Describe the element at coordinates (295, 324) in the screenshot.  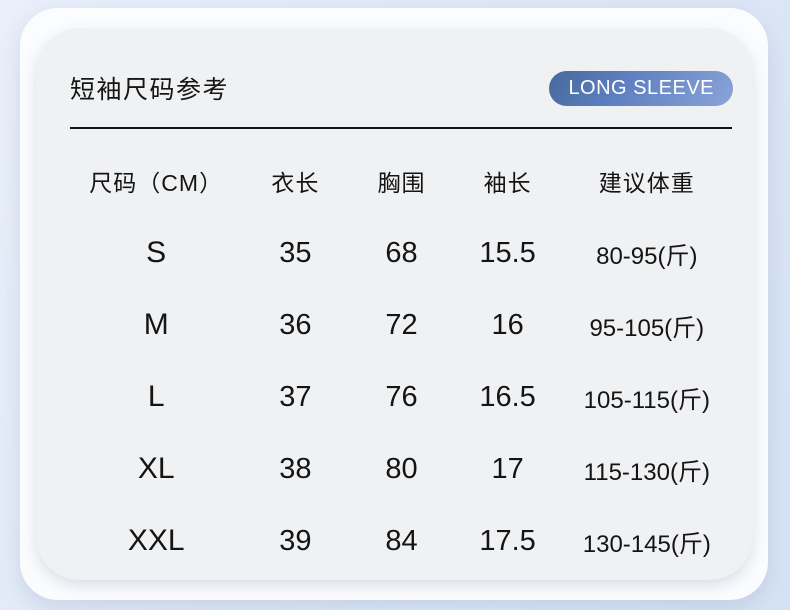
I see `table-cell: 36` at that location.